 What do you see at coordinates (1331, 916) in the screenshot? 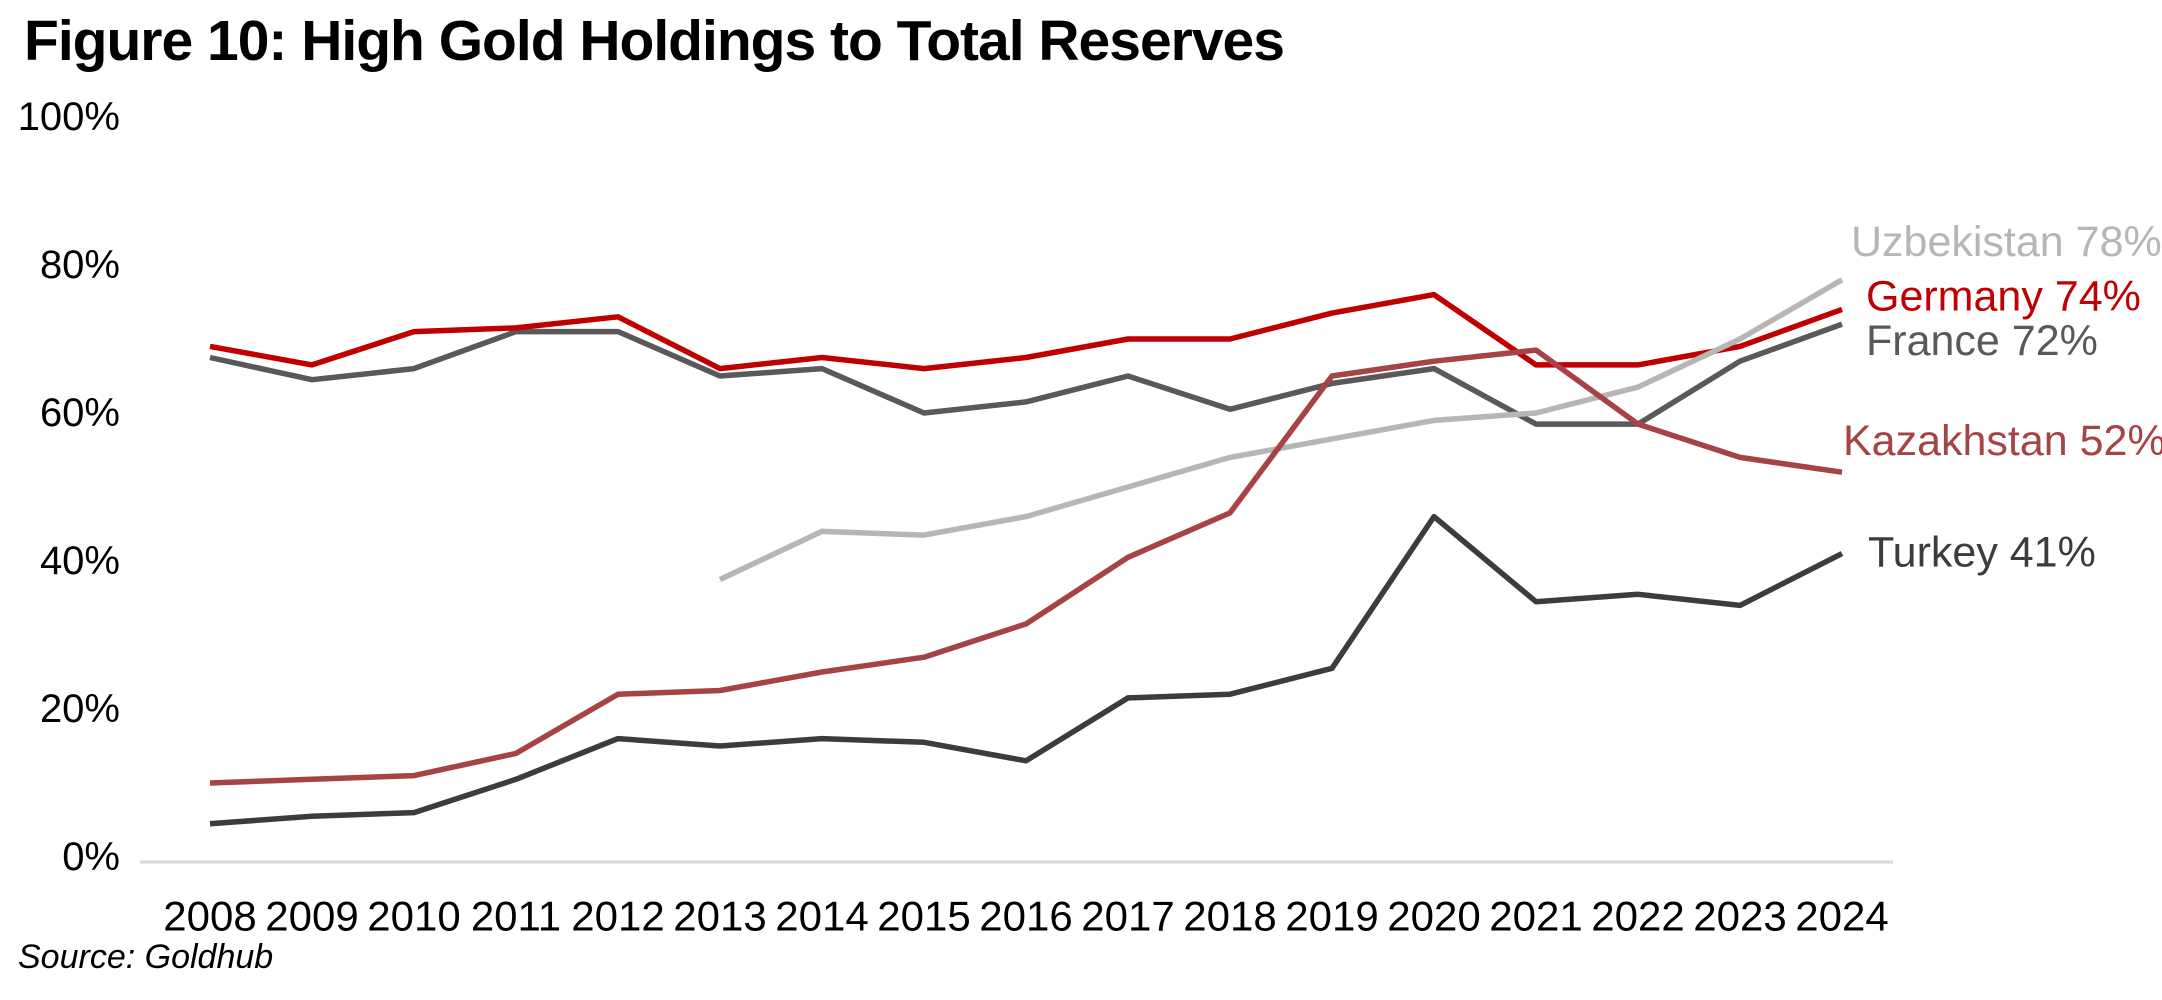
I see `x-axis-tick-label: 2019` at bounding box center [1331, 916].